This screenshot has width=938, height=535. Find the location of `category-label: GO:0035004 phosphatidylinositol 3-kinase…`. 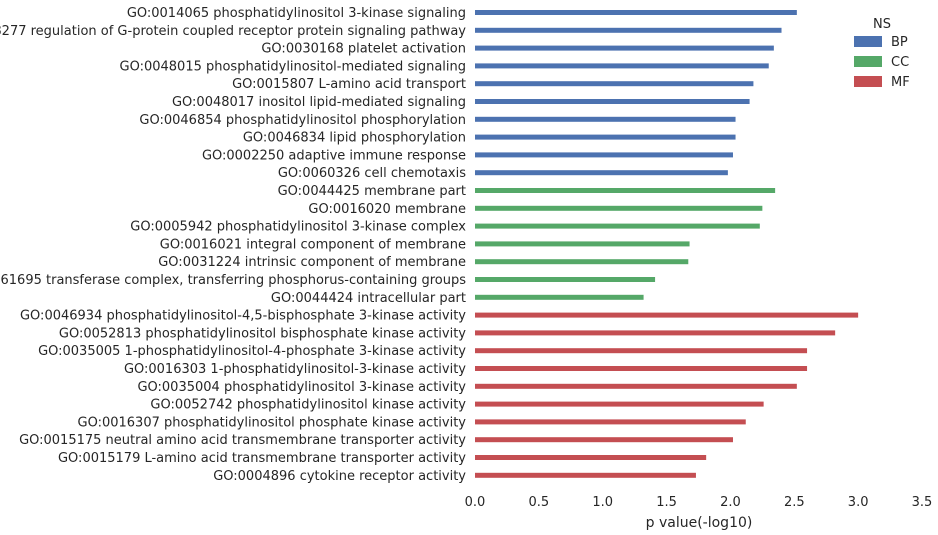

category-label: GO:0035004 phosphatidylinositol 3-kinase… is located at coordinates (301, 387).